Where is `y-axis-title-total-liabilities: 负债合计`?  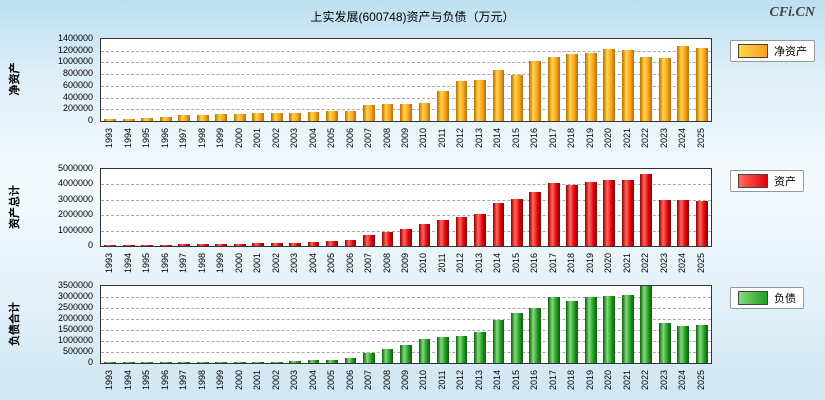
y-axis-title-total-liabilities: 负债合计 is located at coordinates (15, 323).